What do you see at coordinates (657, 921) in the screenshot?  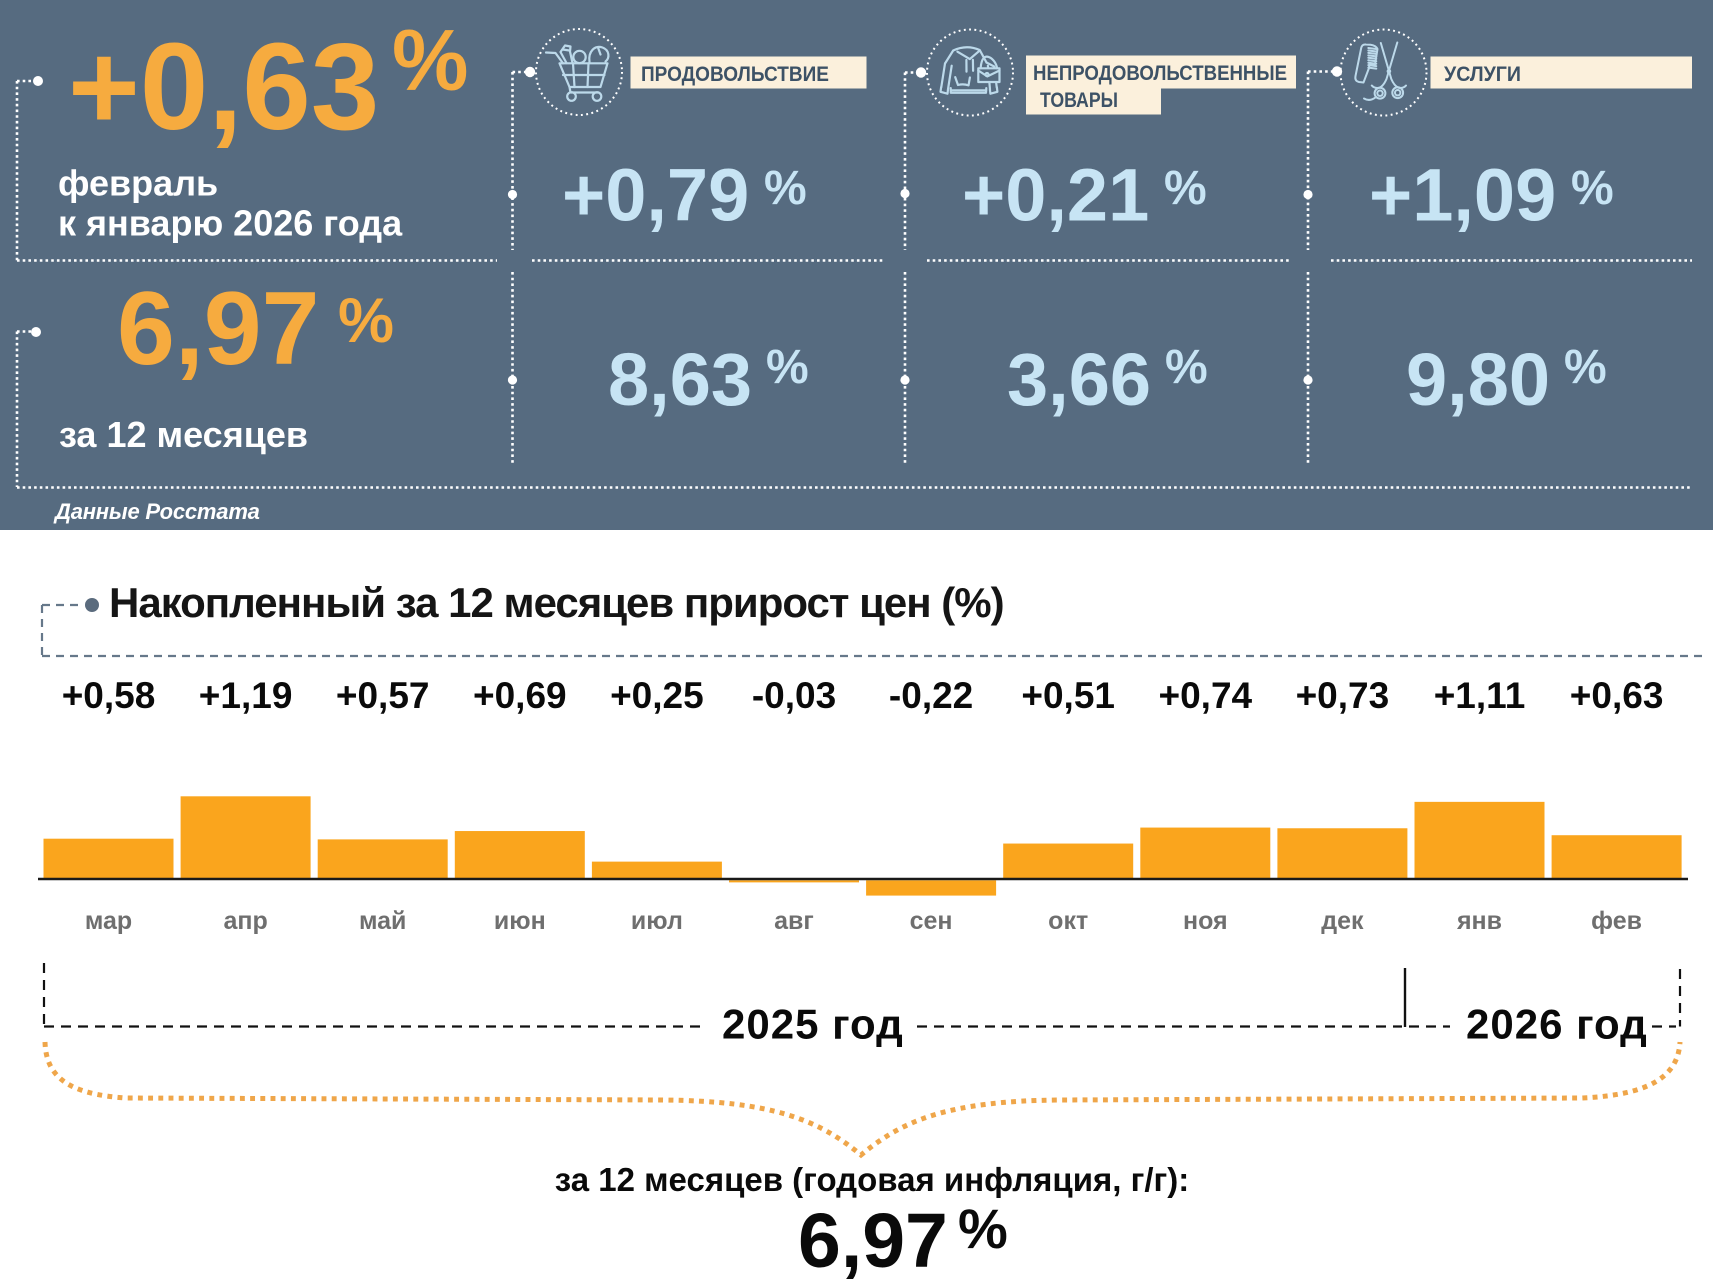 I see `svg-text: июл` at bounding box center [657, 921].